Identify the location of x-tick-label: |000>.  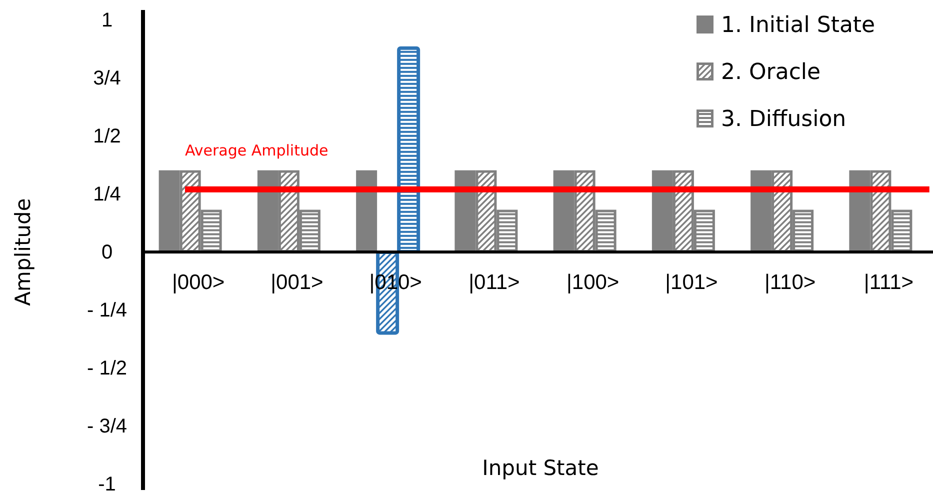
(198, 282).